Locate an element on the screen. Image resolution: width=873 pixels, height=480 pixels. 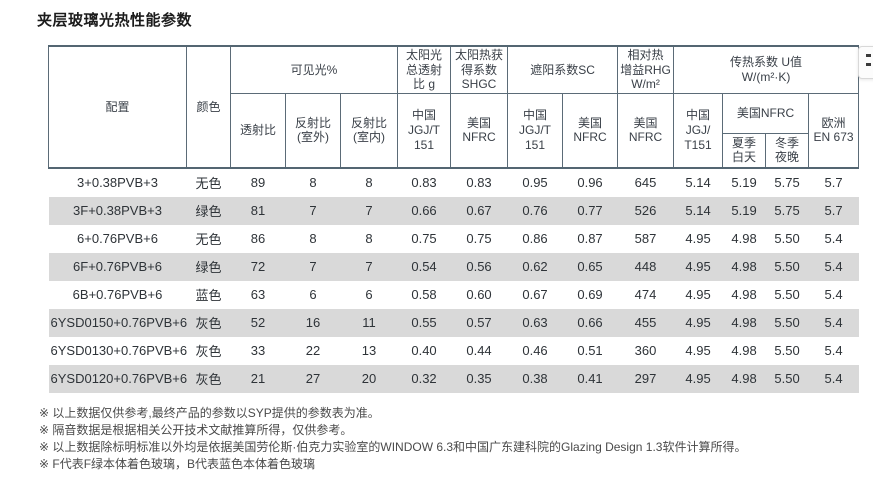
cell-value: 52 is located at coordinates (258, 322).